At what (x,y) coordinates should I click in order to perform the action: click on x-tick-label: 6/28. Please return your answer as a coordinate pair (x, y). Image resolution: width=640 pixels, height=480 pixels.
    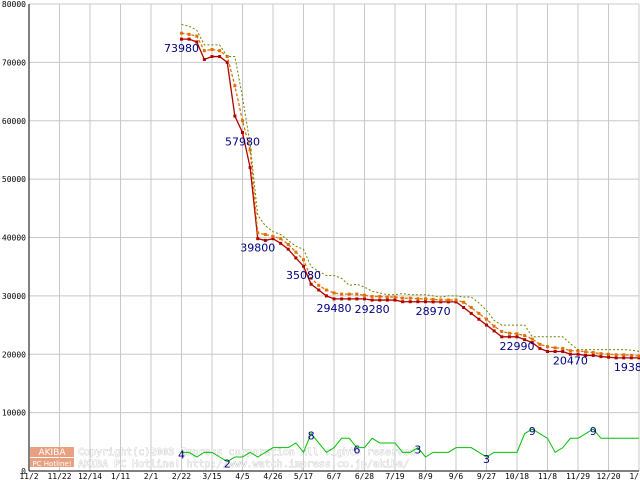
    Looking at the image, I should click on (364, 476).